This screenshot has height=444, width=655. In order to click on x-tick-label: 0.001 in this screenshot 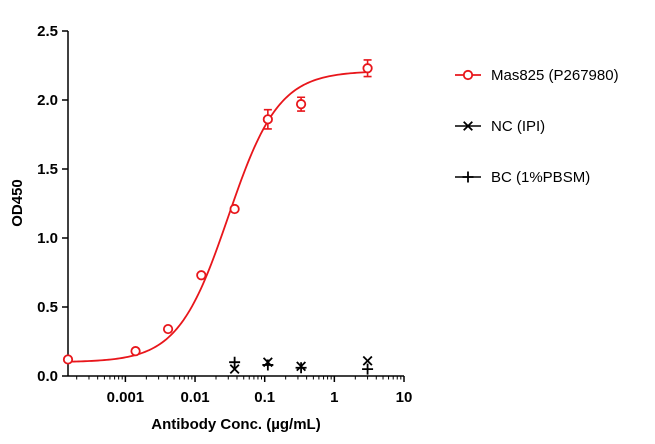, I will do `click(126, 397)`.